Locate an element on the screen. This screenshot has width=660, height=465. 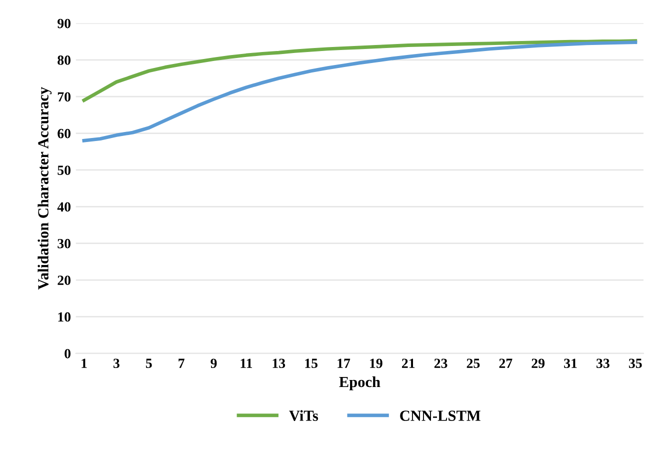
y-axis-title: Validation Character Accuracy is located at coordinates (45, 188).